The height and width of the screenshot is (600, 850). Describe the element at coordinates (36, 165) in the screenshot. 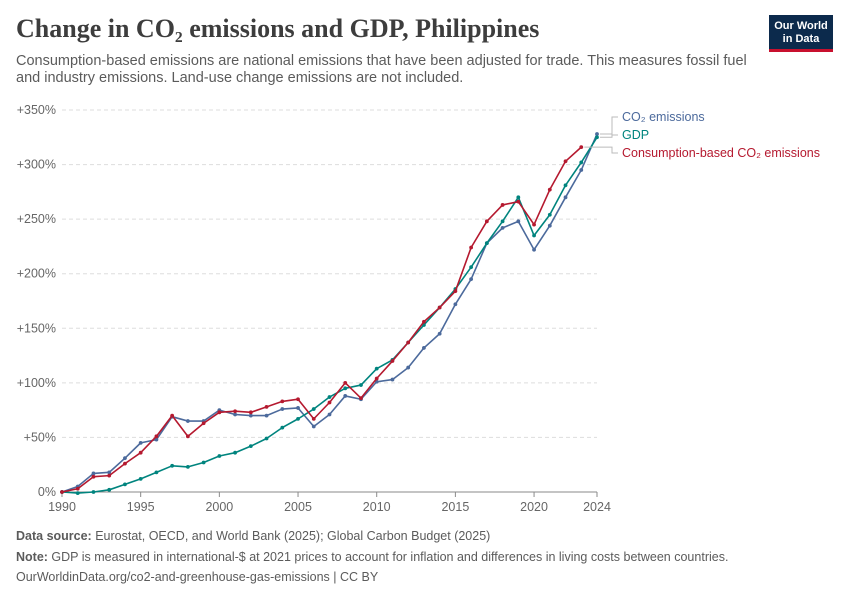

I see `y-tick-label: +300%` at that location.